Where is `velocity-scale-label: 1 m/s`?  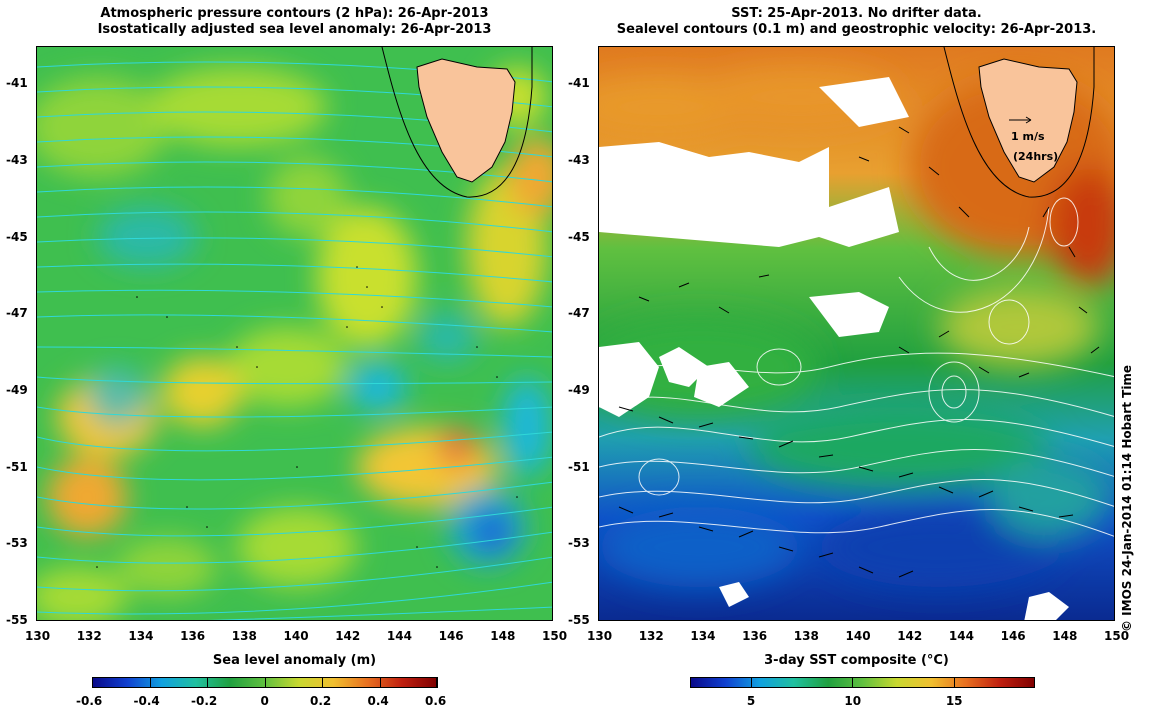 velocity-scale-label: 1 m/s is located at coordinates (1028, 136).